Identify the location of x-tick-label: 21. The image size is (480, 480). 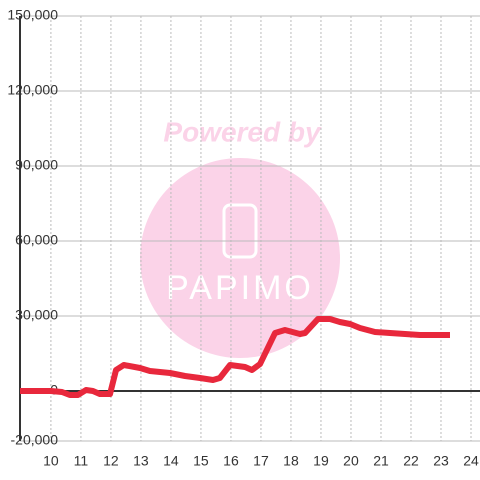
(381, 461).